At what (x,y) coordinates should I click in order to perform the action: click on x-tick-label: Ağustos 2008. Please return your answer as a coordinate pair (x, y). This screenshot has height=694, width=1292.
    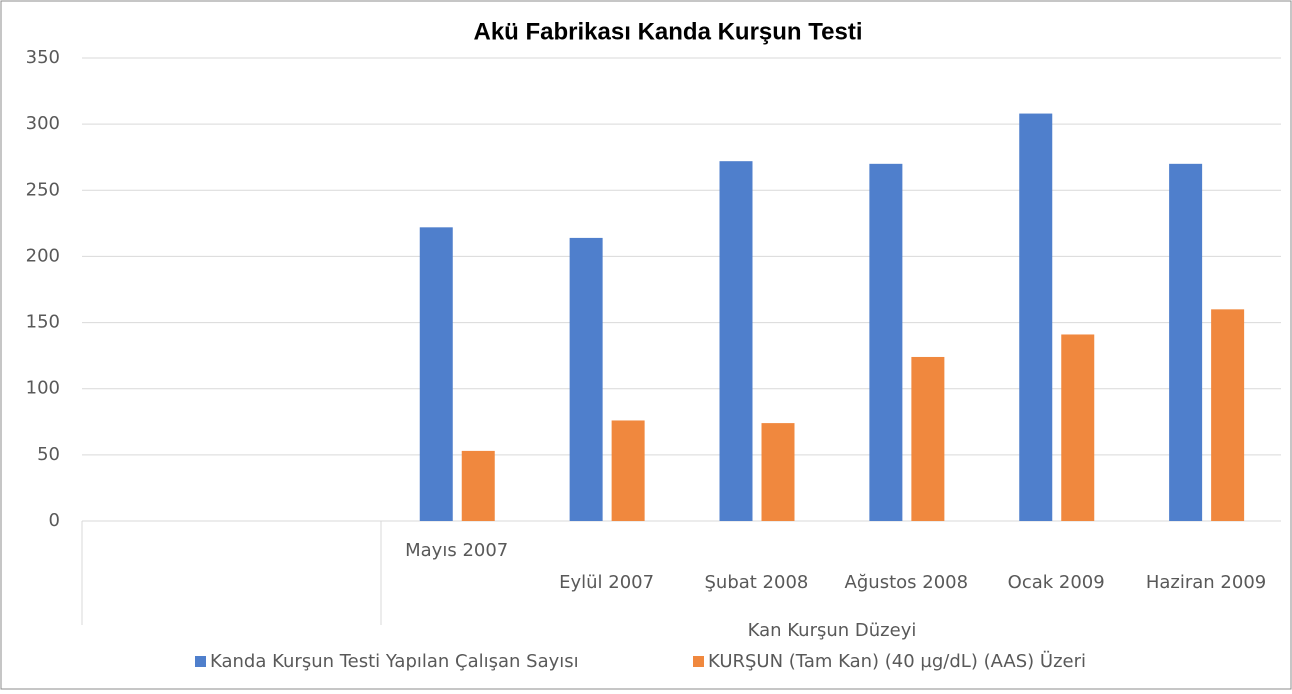
    Looking at the image, I should click on (907, 582).